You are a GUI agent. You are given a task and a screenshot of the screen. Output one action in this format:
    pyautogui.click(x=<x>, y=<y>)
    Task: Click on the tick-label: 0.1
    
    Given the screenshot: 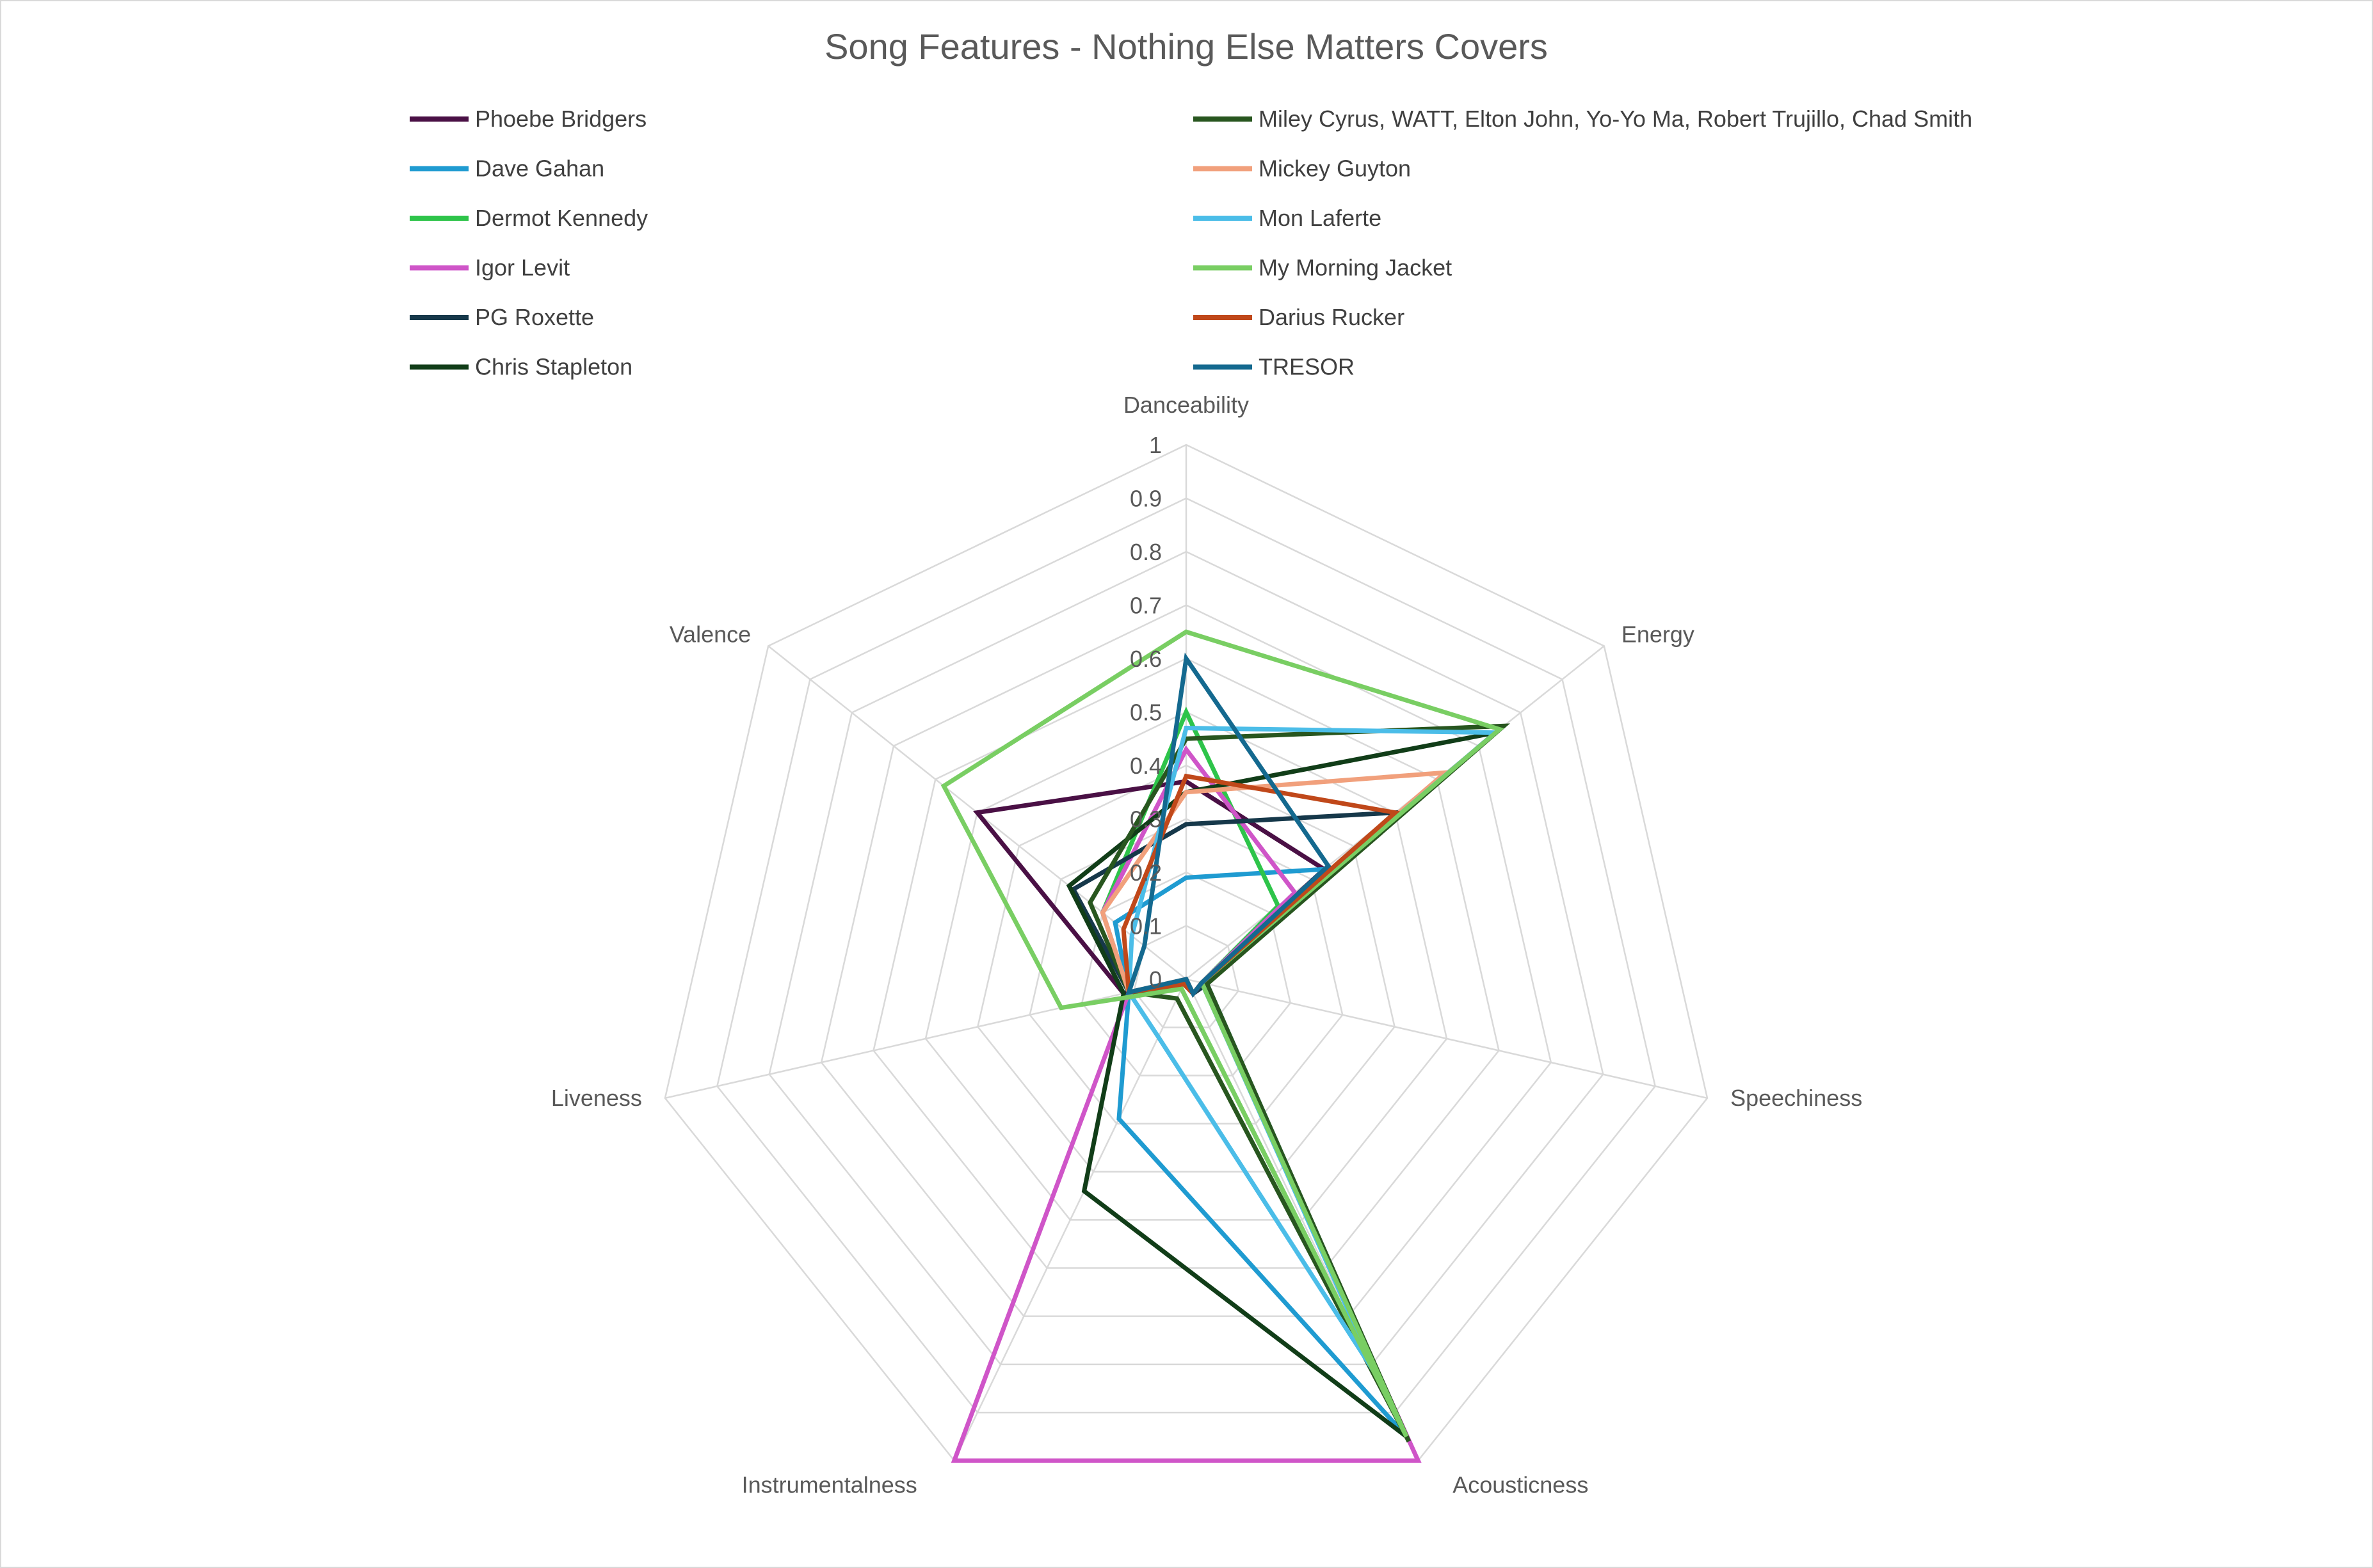 What is the action you would take?
    pyautogui.click(x=1146, y=926)
    